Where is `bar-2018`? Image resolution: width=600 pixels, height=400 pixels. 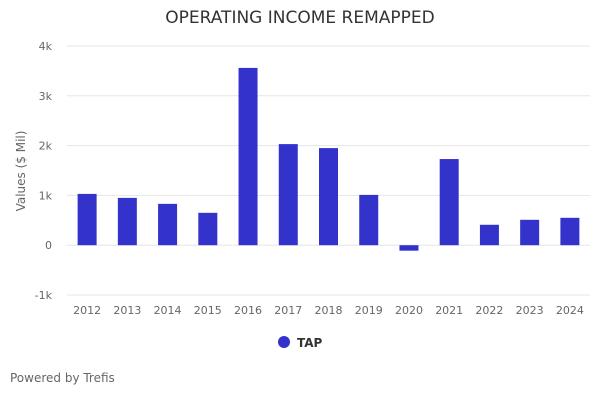 bar-2018 is located at coordinates (328, 197).